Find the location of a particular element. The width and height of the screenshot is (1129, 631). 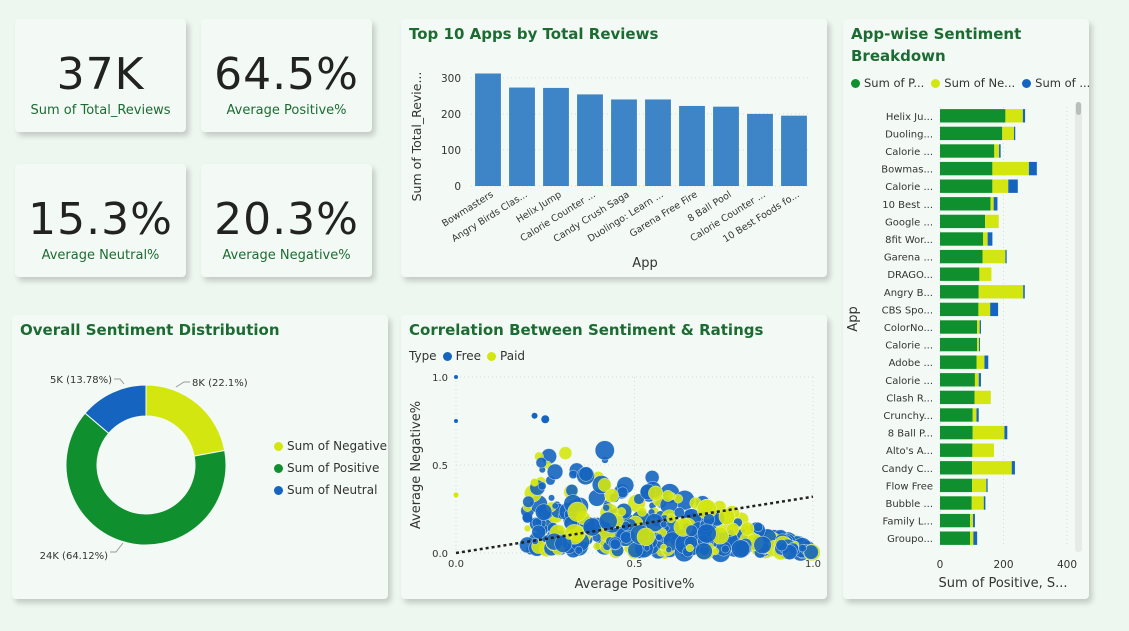

legend-item-neutral: Sum of Neutral is located at coordinates (325, 490).